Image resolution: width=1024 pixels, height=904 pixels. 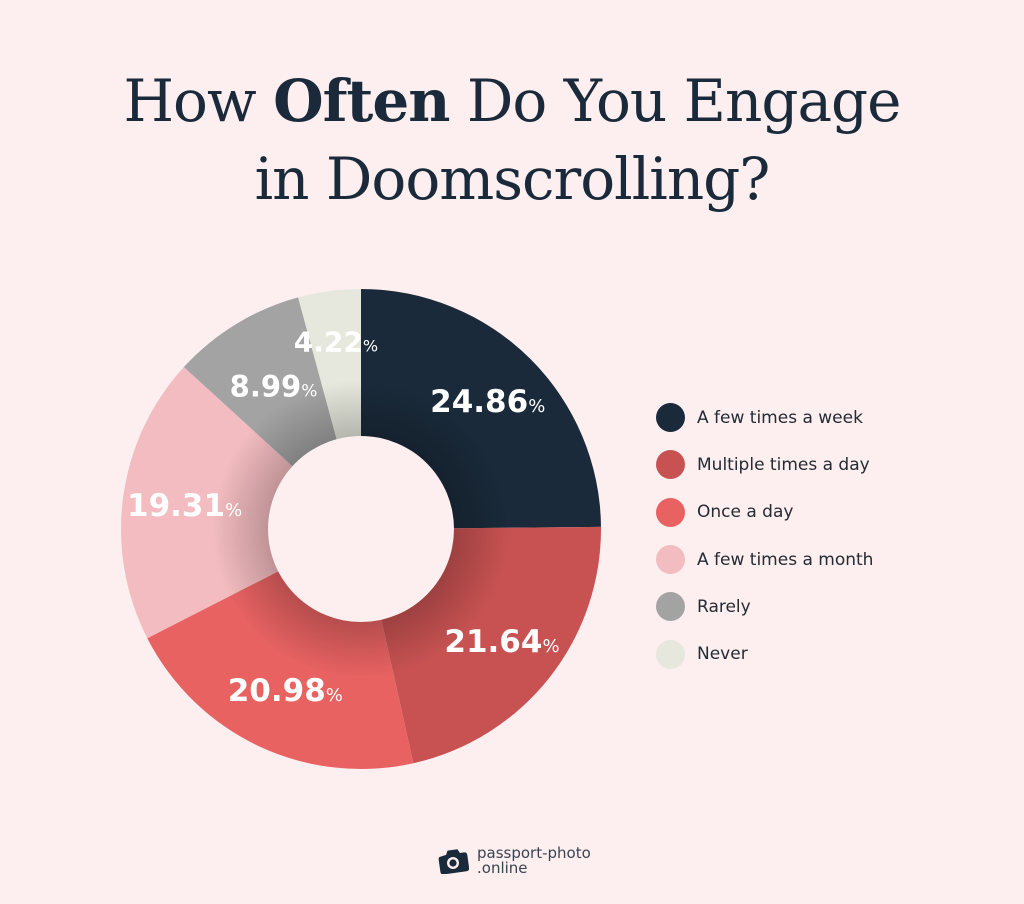 I want to click on slice-value-label: 4.22%, so click(x=336, y=342).